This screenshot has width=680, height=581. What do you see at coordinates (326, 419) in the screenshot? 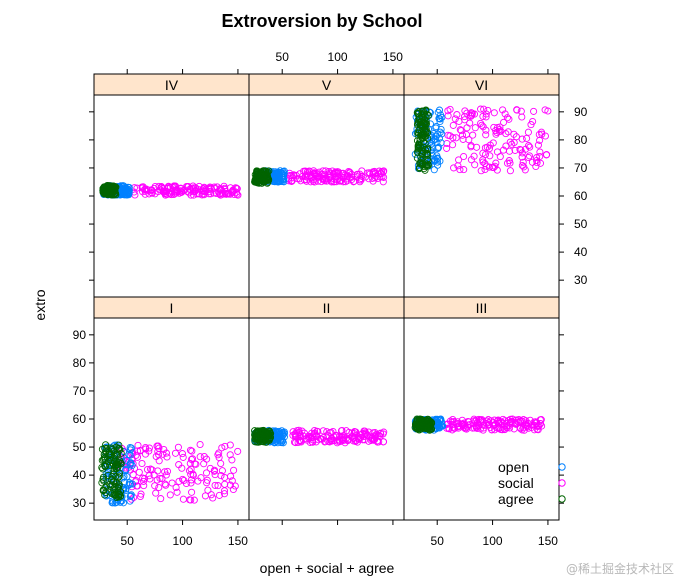
I see `panel-frame-II` at bounding box center [326, 419].